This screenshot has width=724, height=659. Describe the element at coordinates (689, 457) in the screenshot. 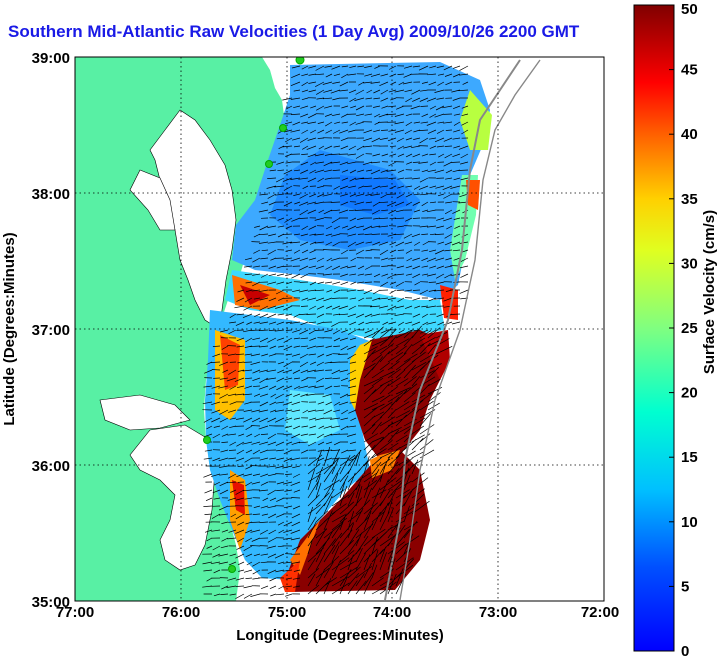

I see `colorbar-tick-label: 15` at that location.